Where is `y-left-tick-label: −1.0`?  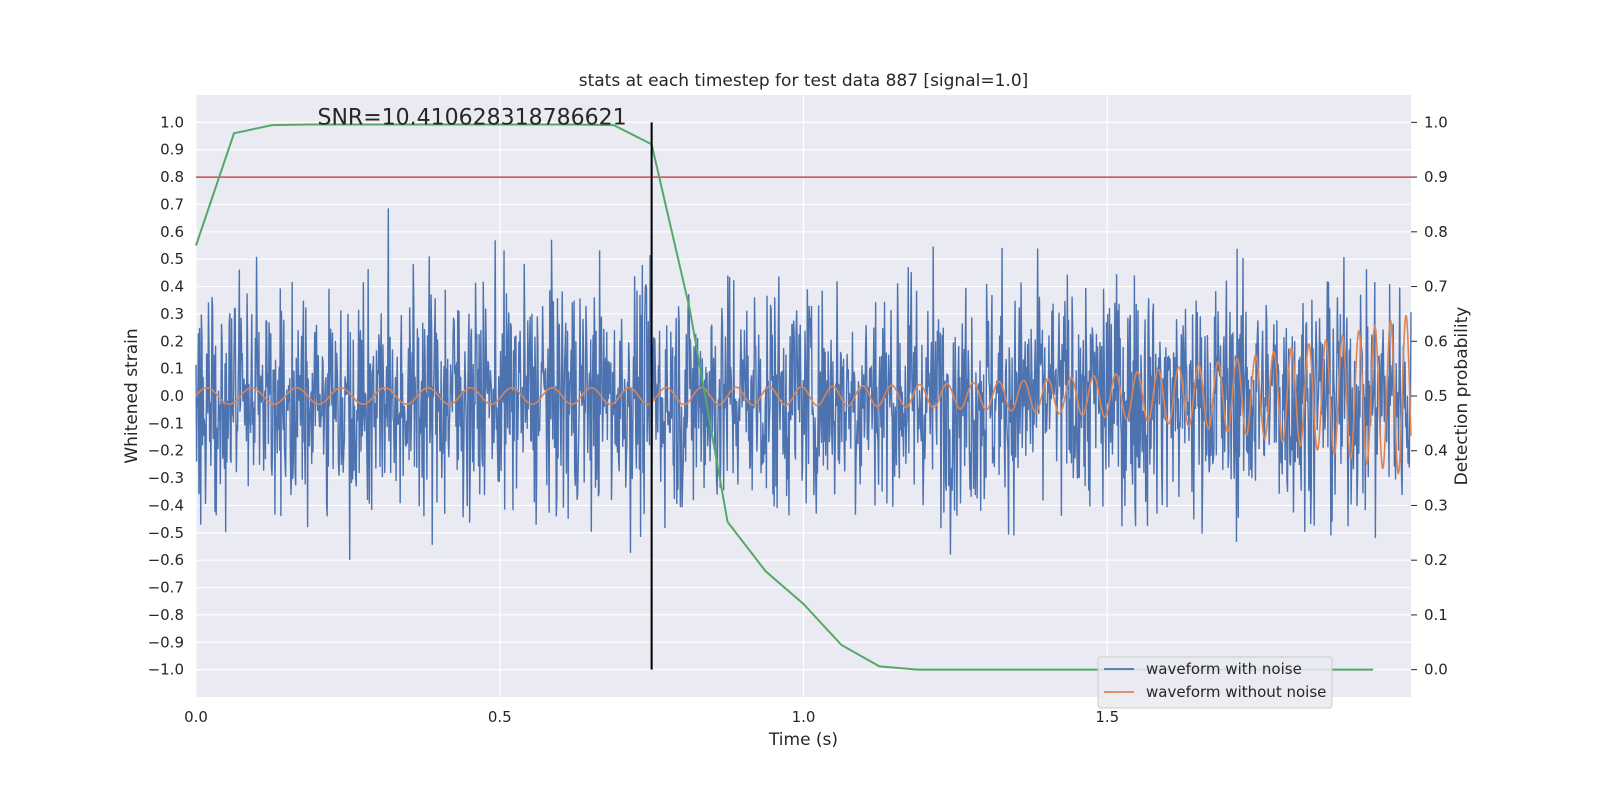
y-left-tick-label: −1.0 is located at coordinates (166, 670).